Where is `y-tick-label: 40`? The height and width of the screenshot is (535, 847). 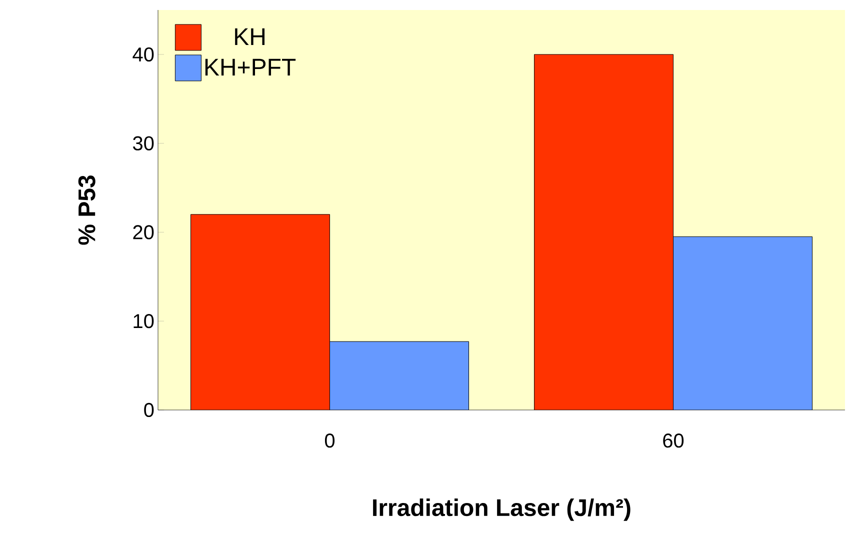
y-tick-label: 40 is located at coordinates (143, 54).